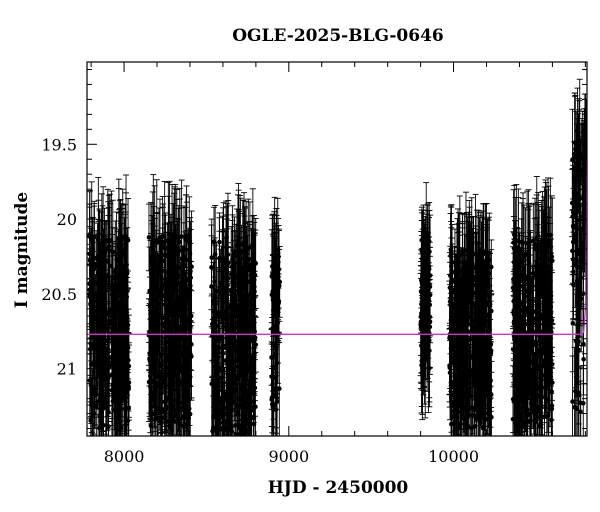 This screenshot has width=600, height=512. Describe the element at coordinates (338, 36) in the screenshot. I see `chart-title: OGLE-2025-BLG-0646` at that location.